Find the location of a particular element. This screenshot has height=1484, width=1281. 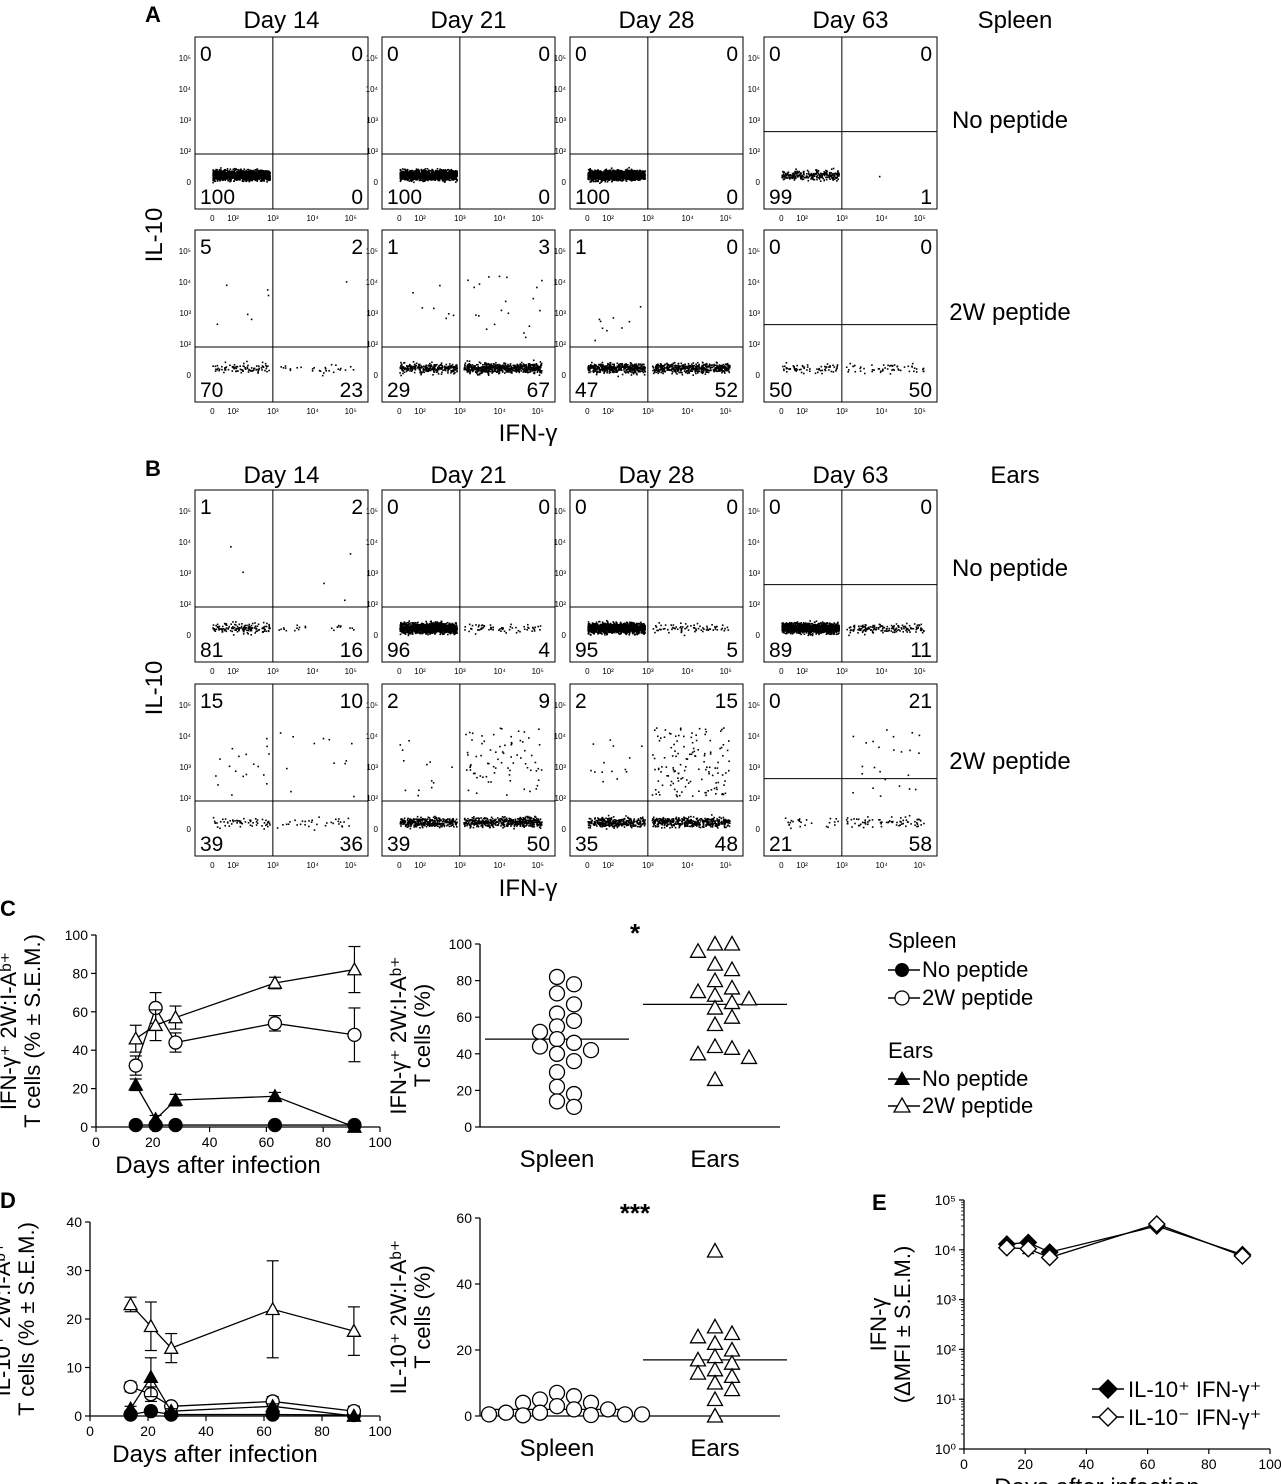

flow-plot: 0 0 10² 10² 10³ 10³ 10⁴ 10⁴ 10⁵ 10⁵ 0 0 100 0 is located at coordinates (649, 129).